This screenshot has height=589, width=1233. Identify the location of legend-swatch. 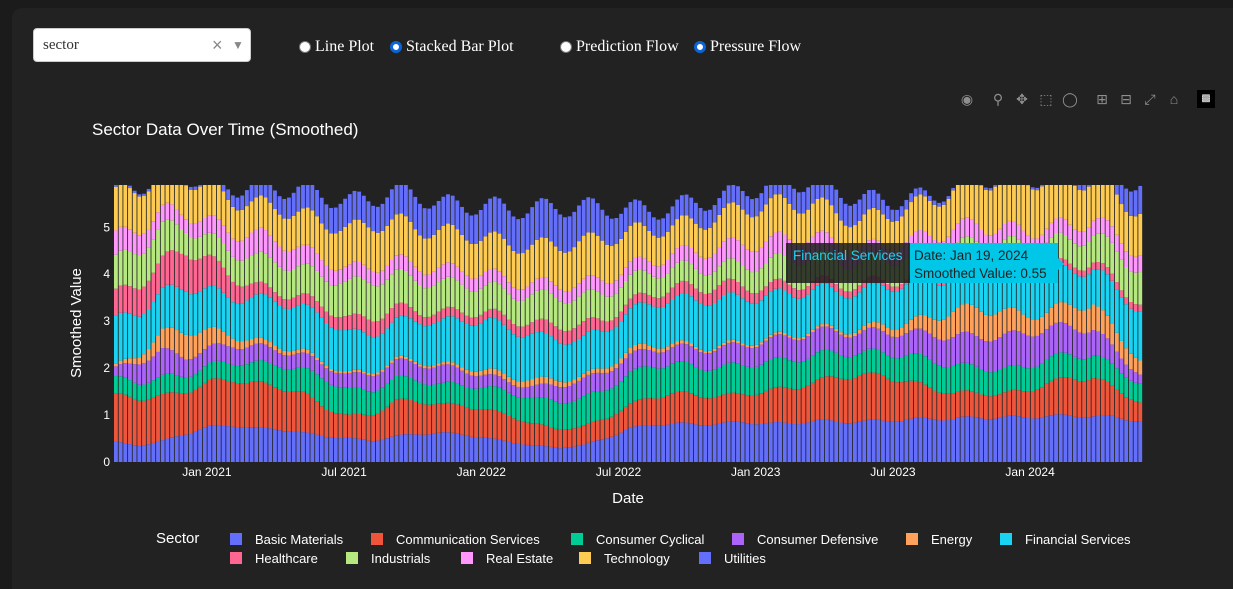
(585, 558).